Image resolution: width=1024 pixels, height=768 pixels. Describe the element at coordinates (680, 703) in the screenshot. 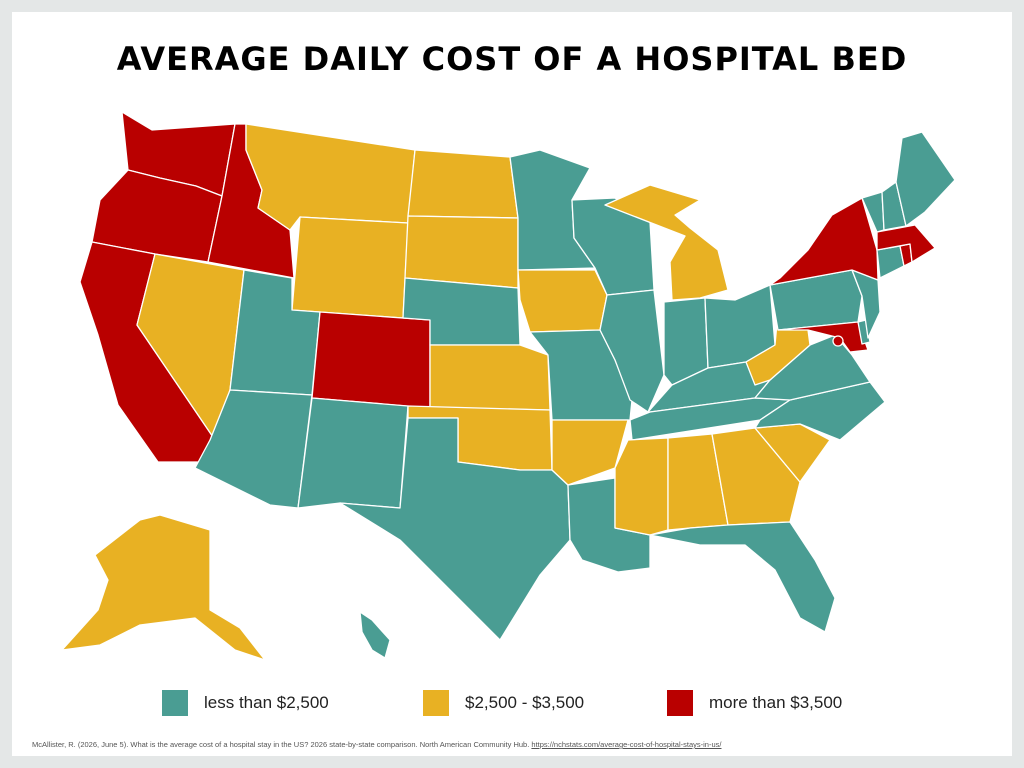

I see `legend-swatch-high` at that location.